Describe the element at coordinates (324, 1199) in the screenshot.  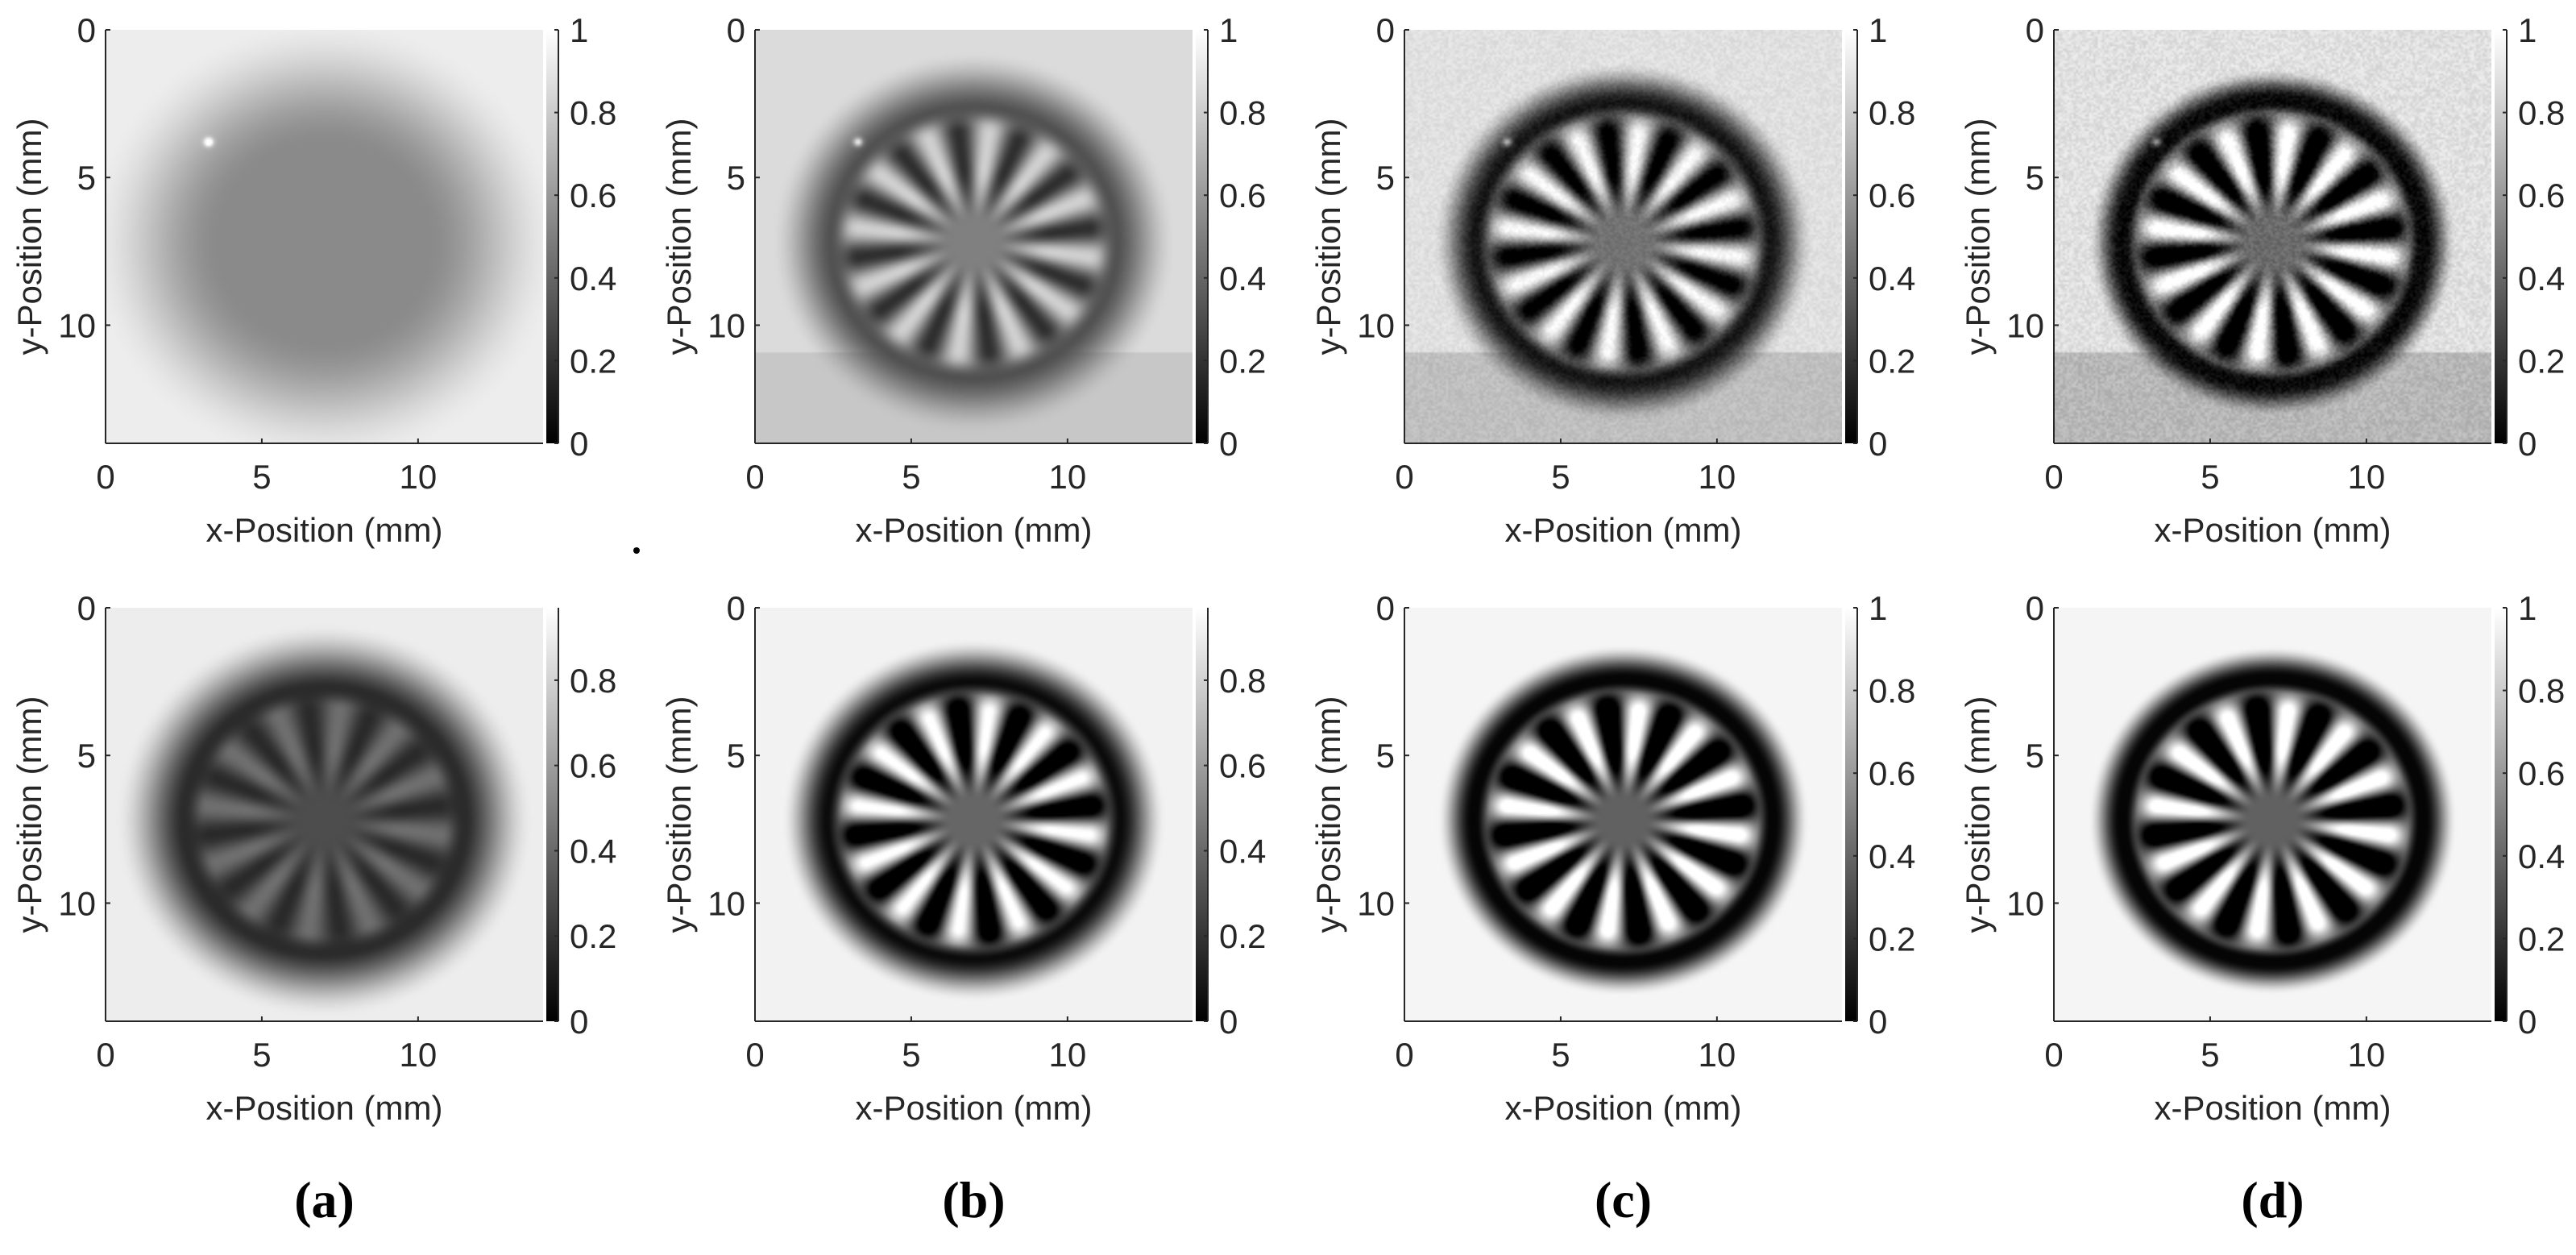
I see `panel-label-a: (a)` at that location.